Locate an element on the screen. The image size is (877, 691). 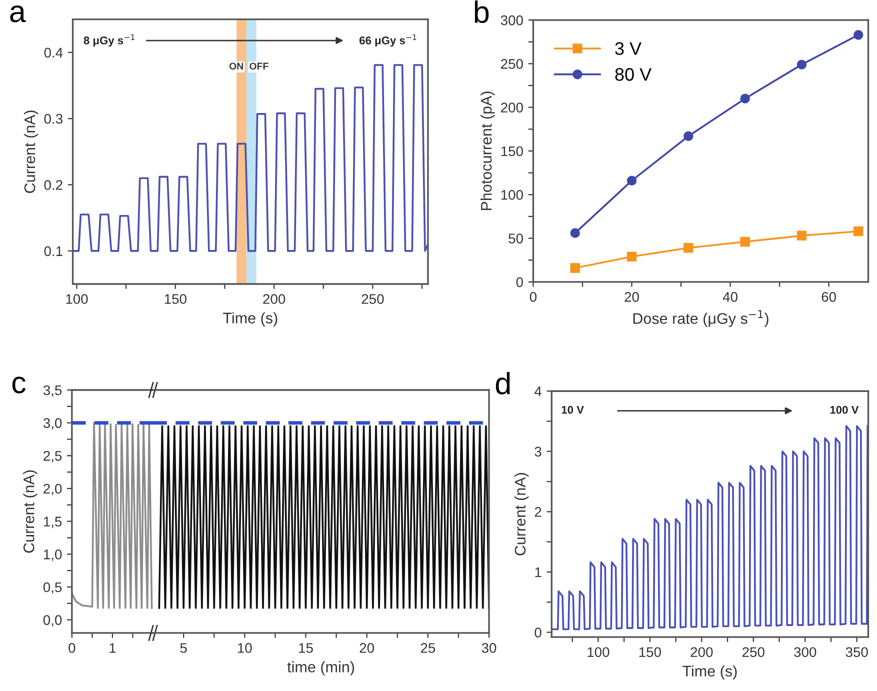
y-tick-label: 300 is located at coordinates (511, 20).